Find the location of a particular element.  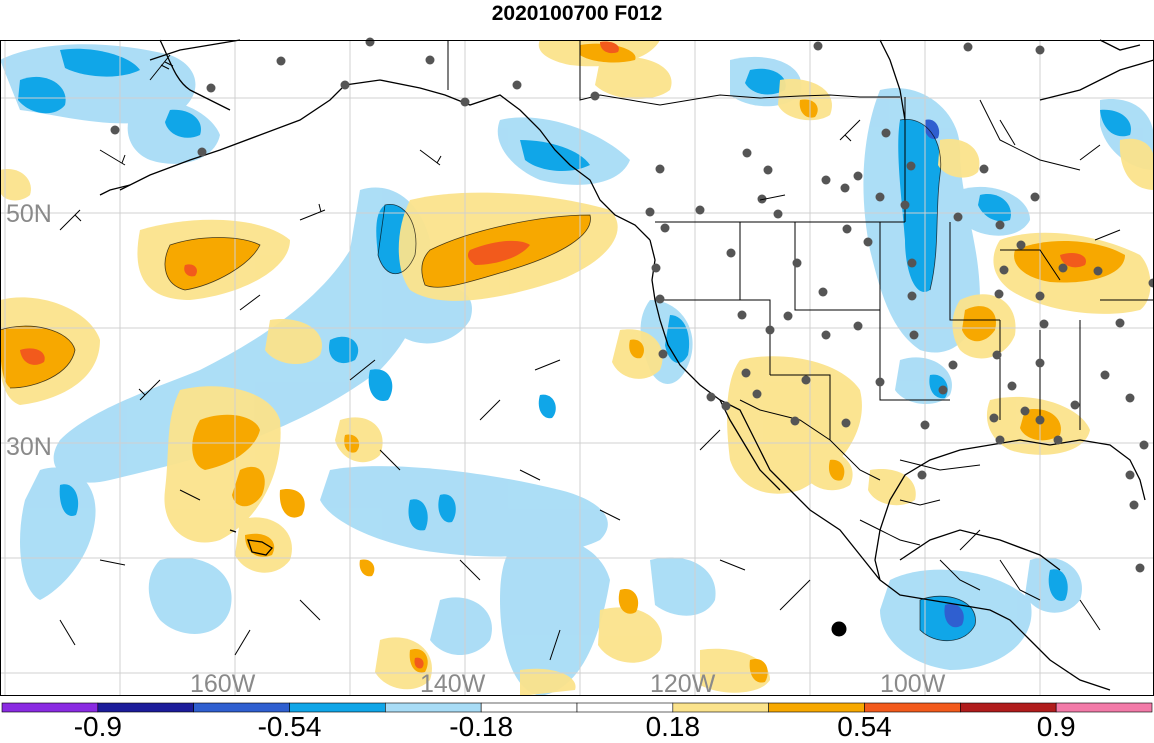

lon-label-120w: 120W is located at coordinates (683, 684).